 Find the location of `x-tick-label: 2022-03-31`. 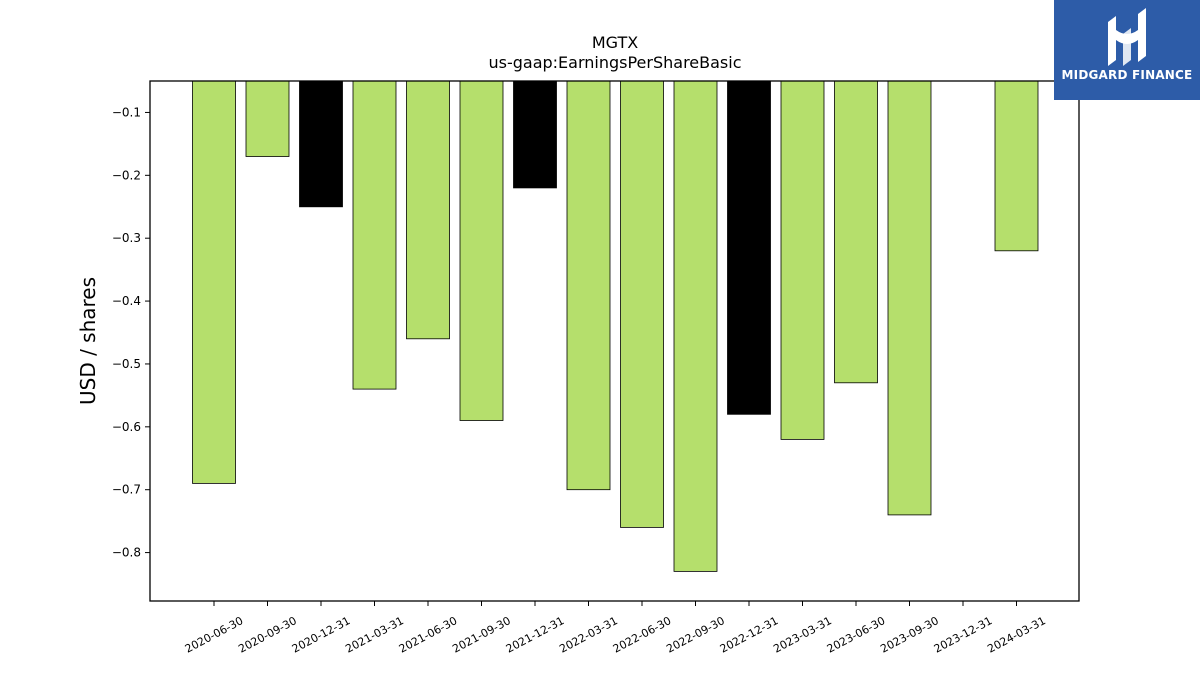

x-tick-label: 2022-03-31 is located at coordinates (588, 634).